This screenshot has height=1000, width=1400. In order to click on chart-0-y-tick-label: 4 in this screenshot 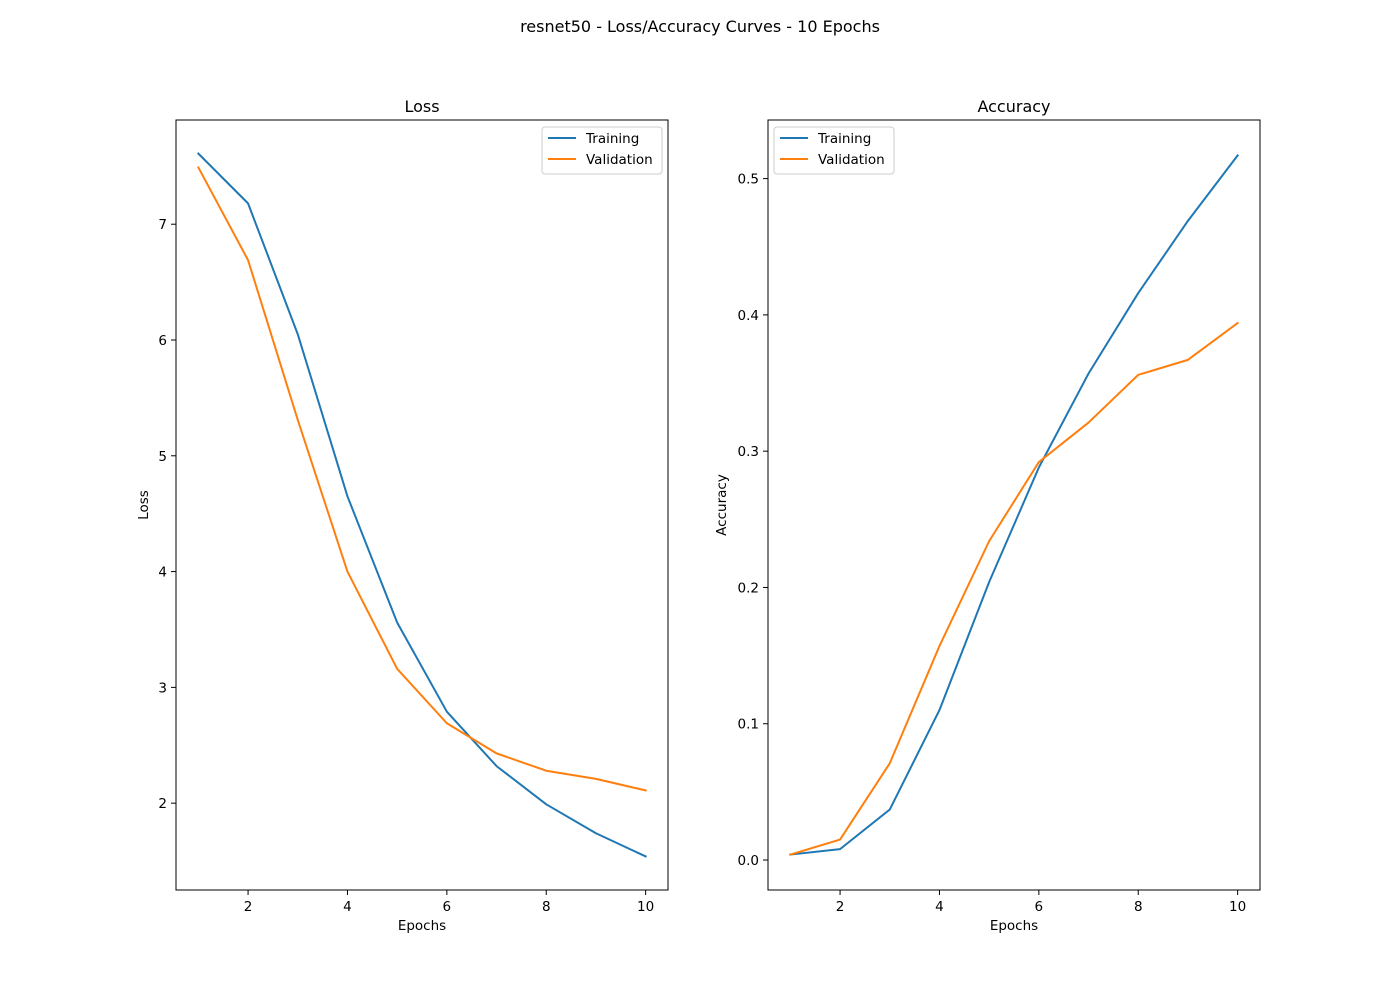, I will do `click(162, 573)`.